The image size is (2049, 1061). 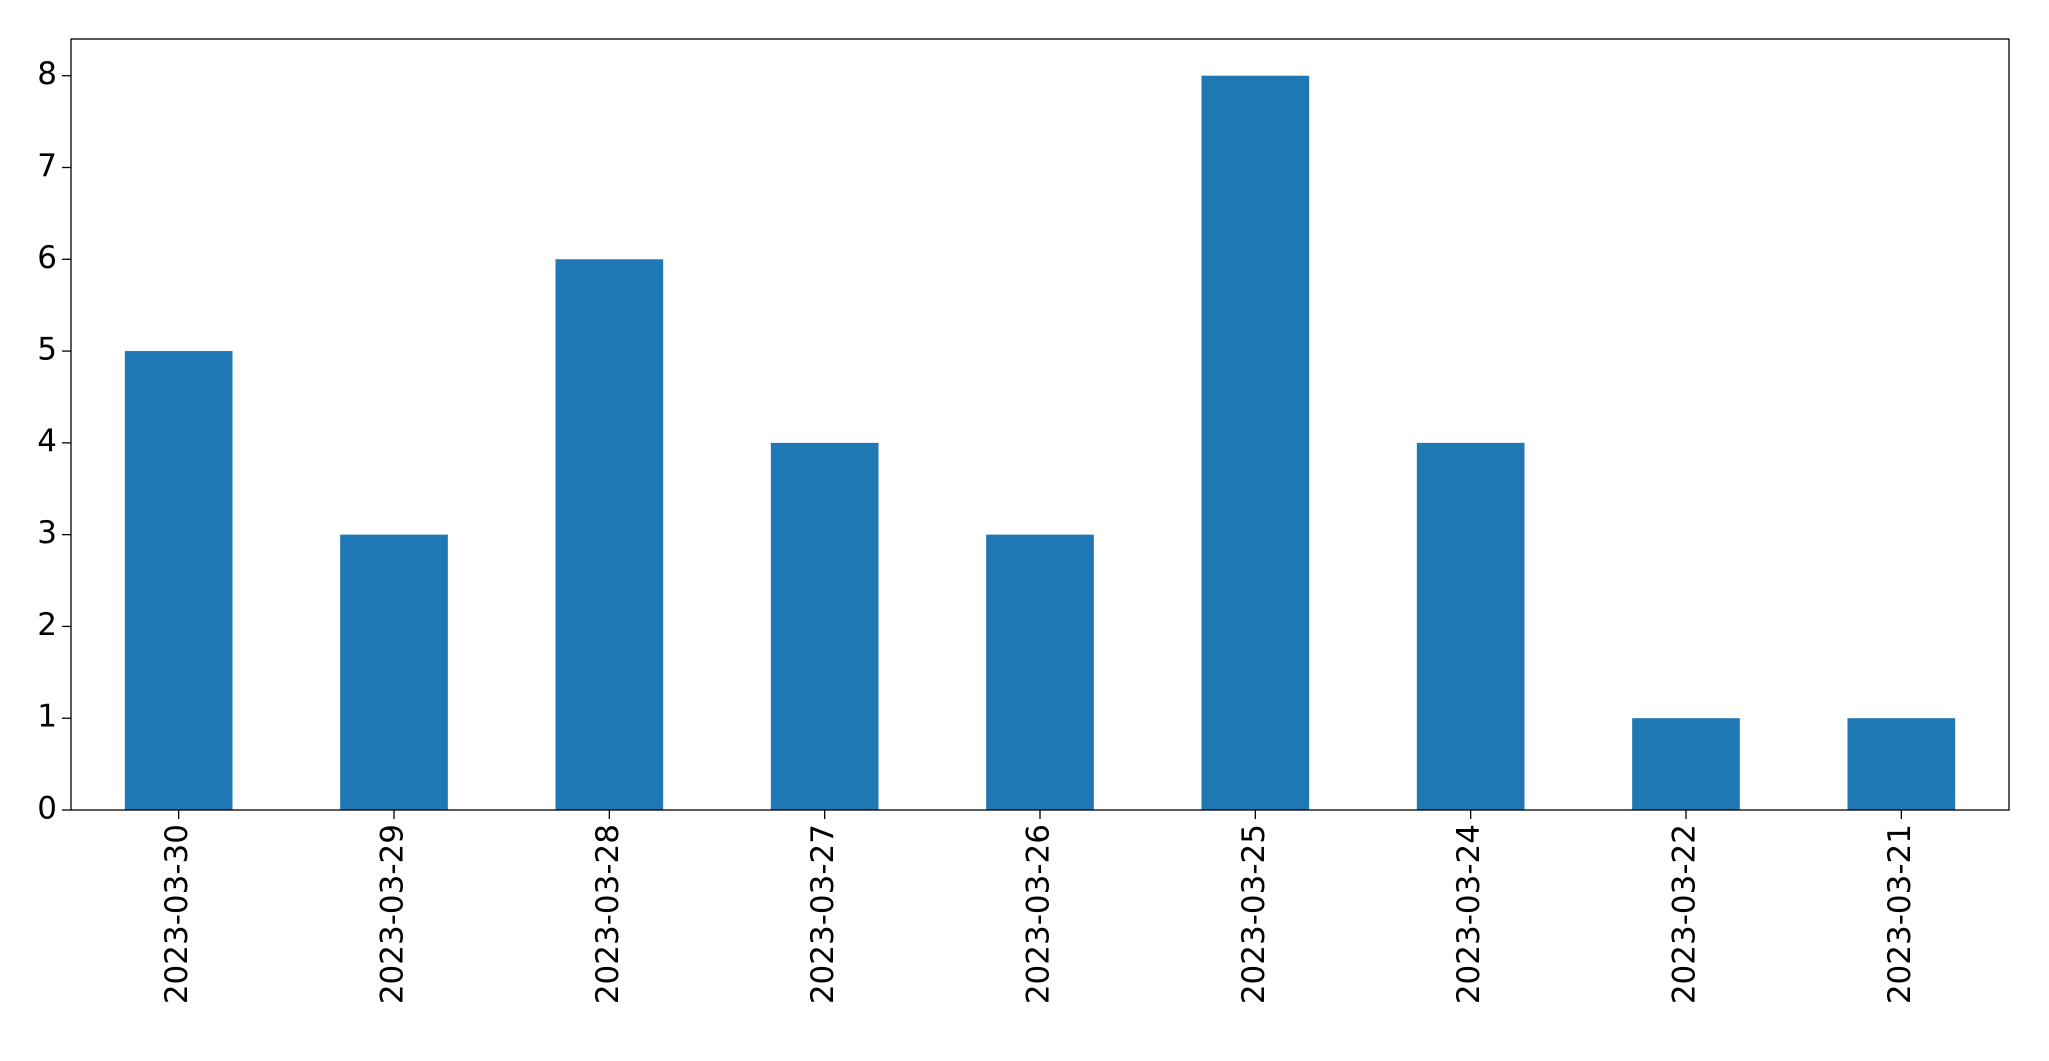 What do you see at coordinates (1685, 914) in the screenshot?
I see `x-tick-label: 2023-03-22` at bounding box center [1685, 914].